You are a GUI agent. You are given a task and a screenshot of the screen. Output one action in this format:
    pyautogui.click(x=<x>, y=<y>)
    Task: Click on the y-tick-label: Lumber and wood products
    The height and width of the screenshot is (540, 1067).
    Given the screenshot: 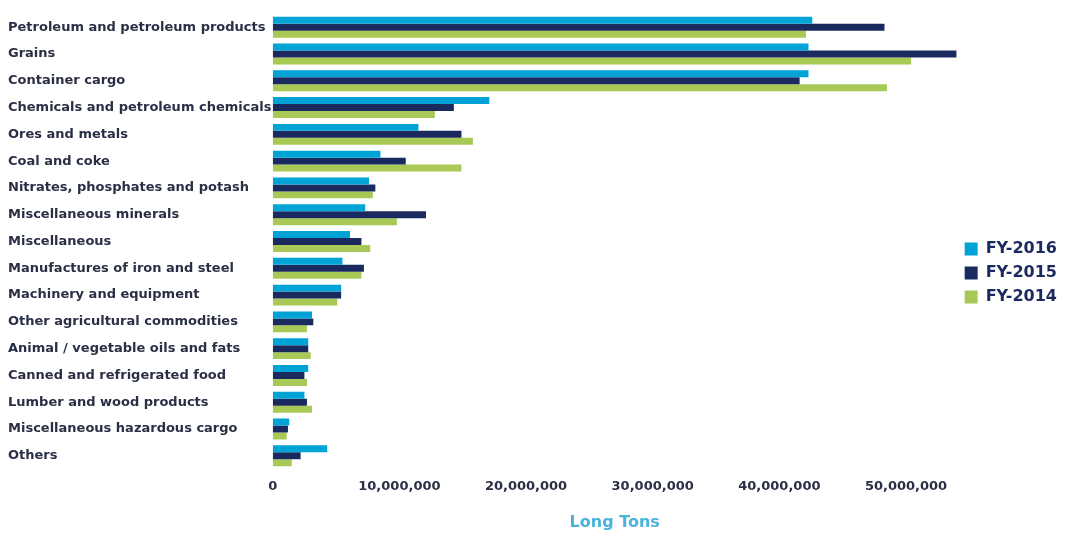 What is the action you would take?
    pyautogui.click(x=108, y=401)
    